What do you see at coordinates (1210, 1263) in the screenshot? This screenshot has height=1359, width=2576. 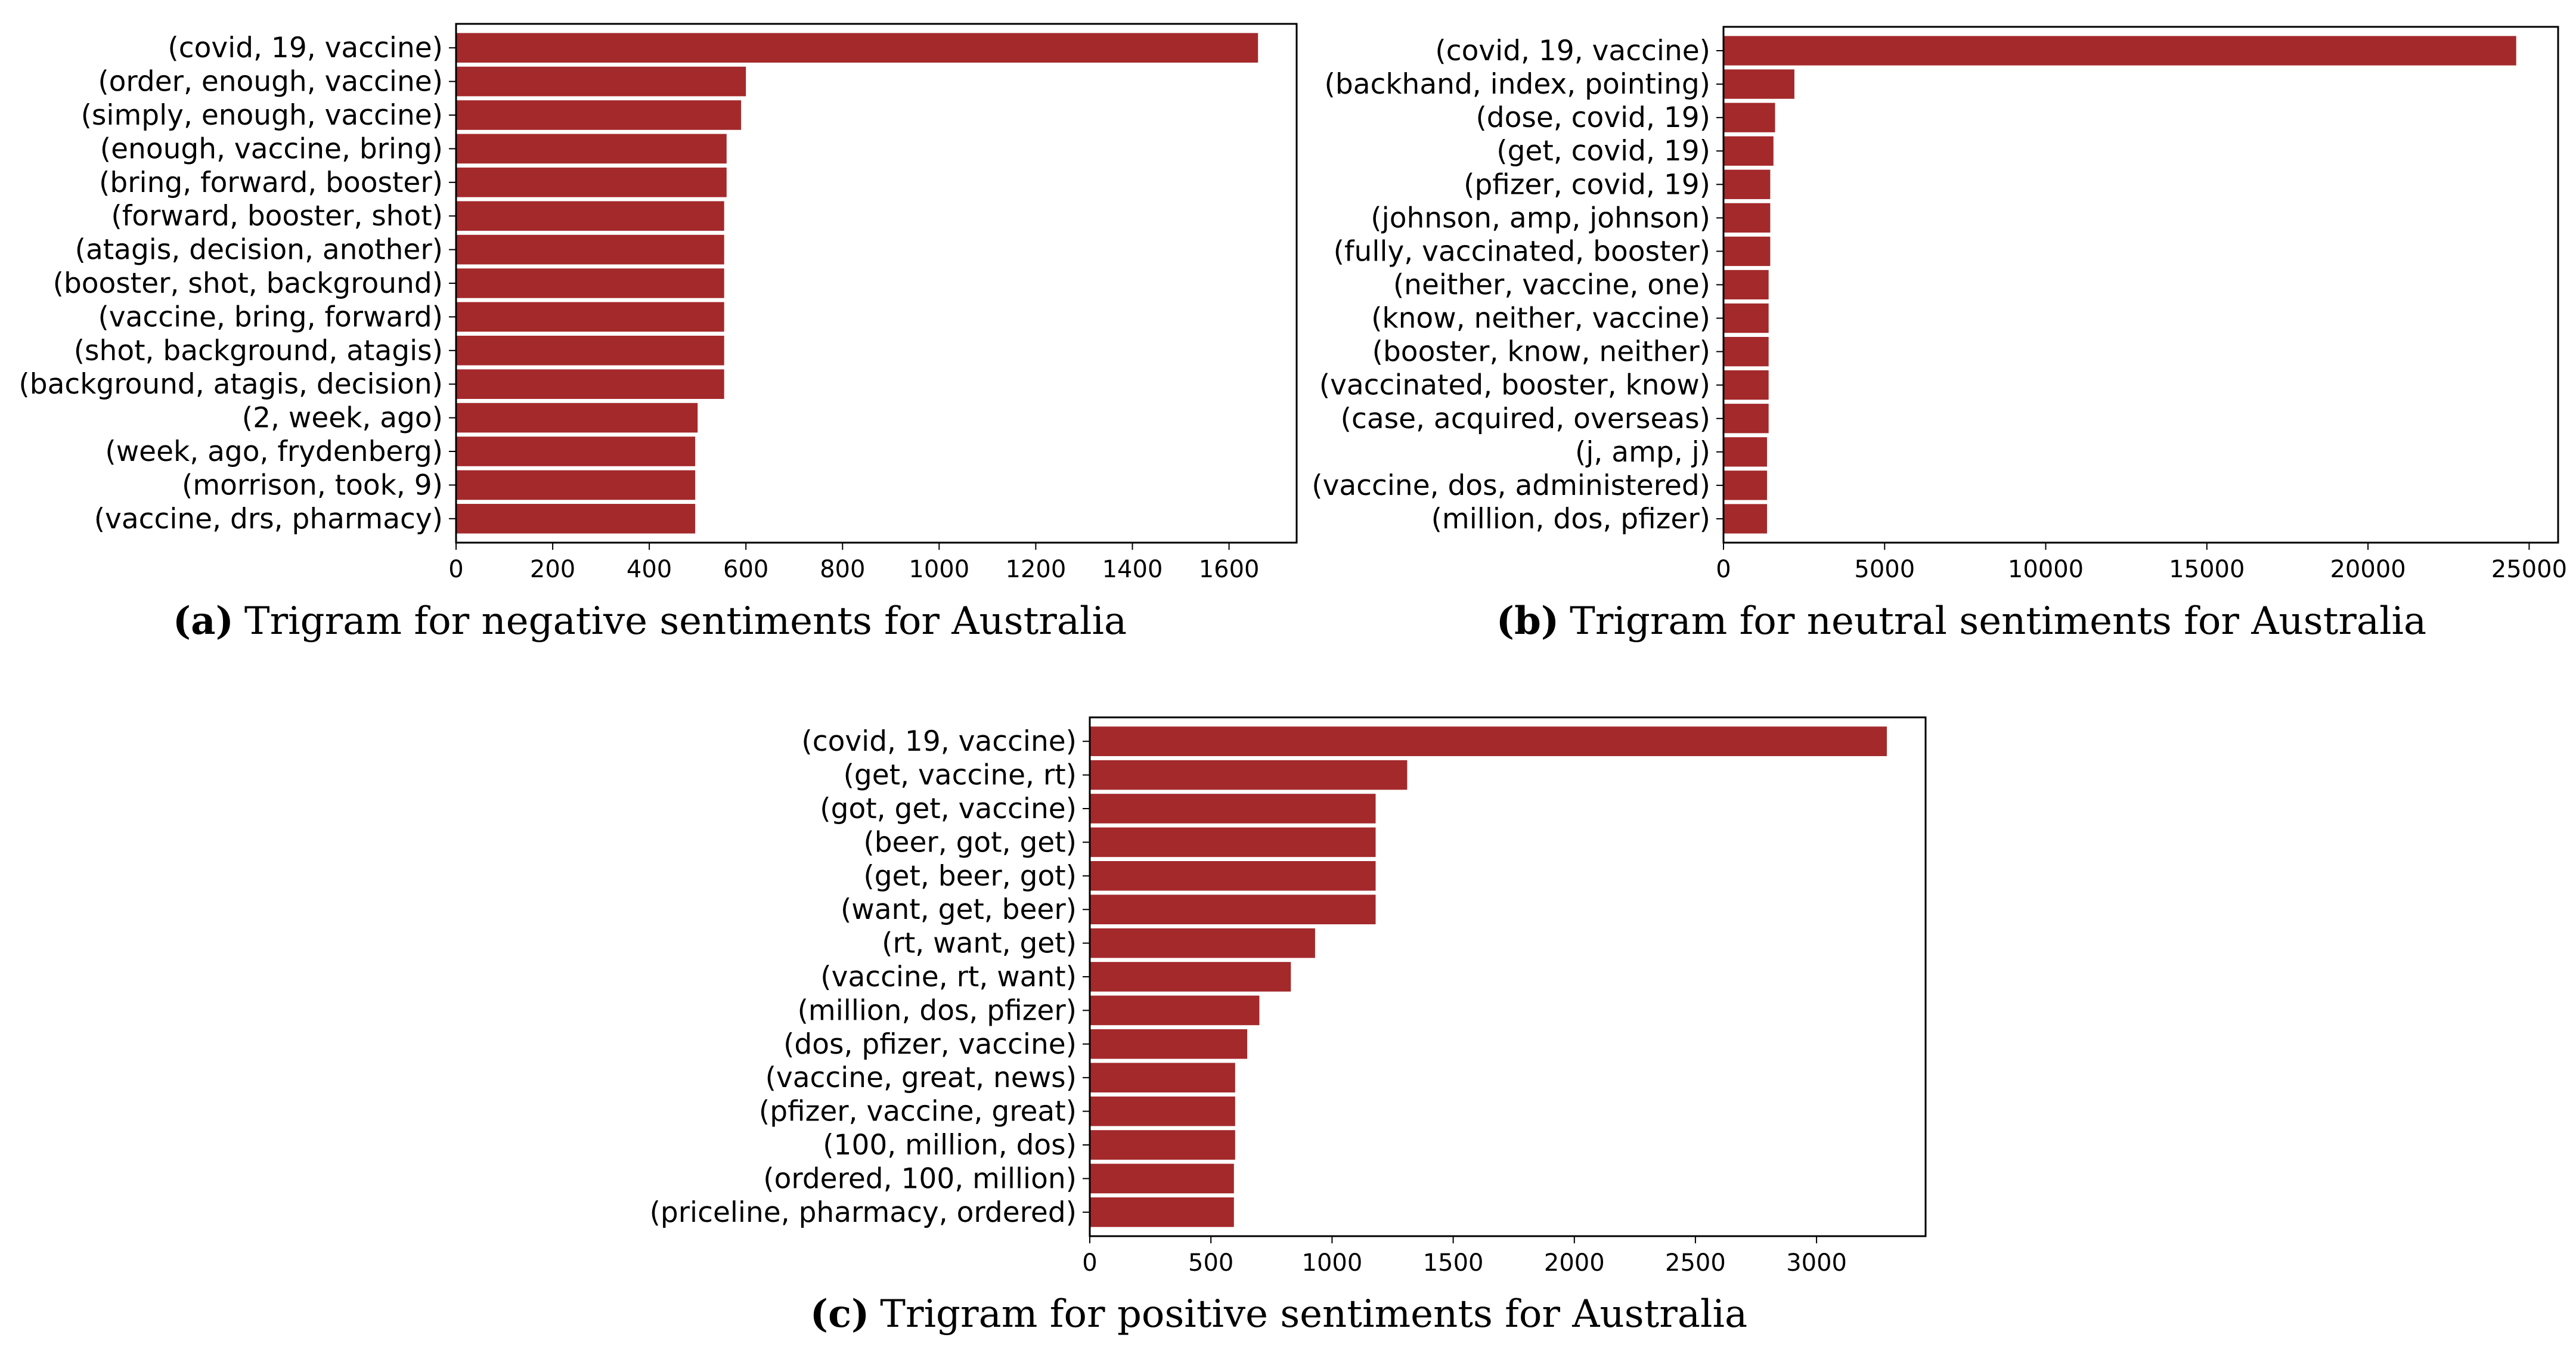 I see `chart-c-x-tick-label: 500` at bounding box center [1210, 1263].